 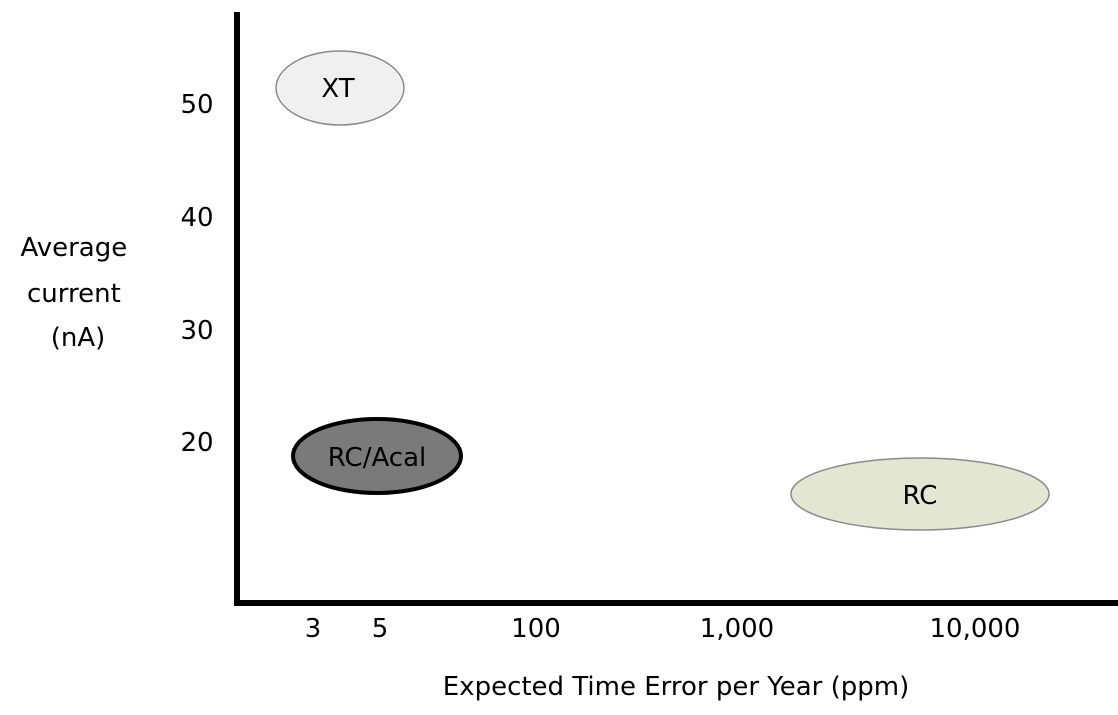 What do you see at coordinates (196, 105) in the screenshot?
I see `y-tick-label-50: 50` at bounding box center [196, 105].